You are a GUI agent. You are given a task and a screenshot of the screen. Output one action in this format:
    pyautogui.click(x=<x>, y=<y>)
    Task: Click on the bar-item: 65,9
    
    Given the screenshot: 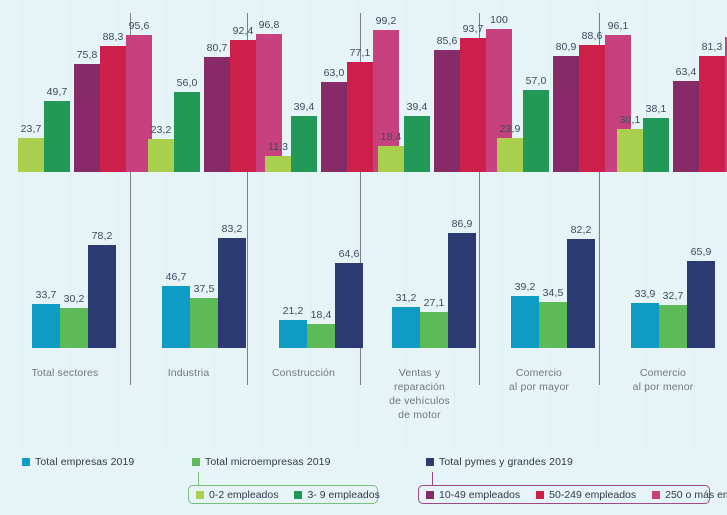 What is the action you would take?
    pyautogui.click(x=701, y=282)
    